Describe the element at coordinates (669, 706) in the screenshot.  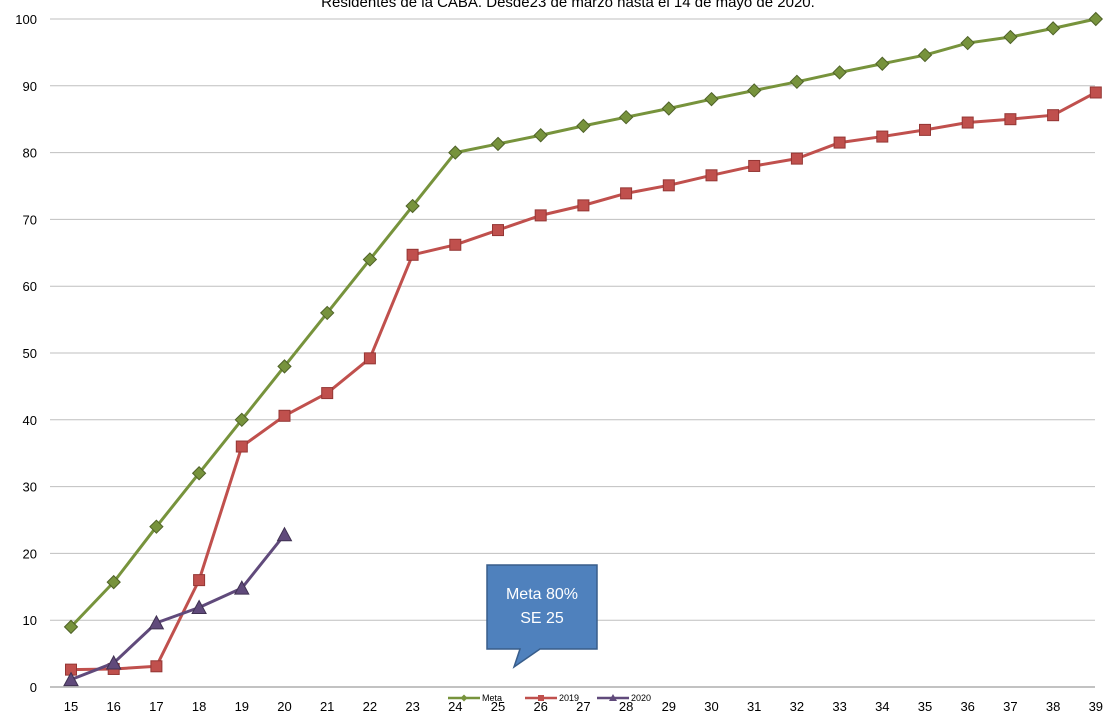
I see `x-tick-label: 29` at that location.